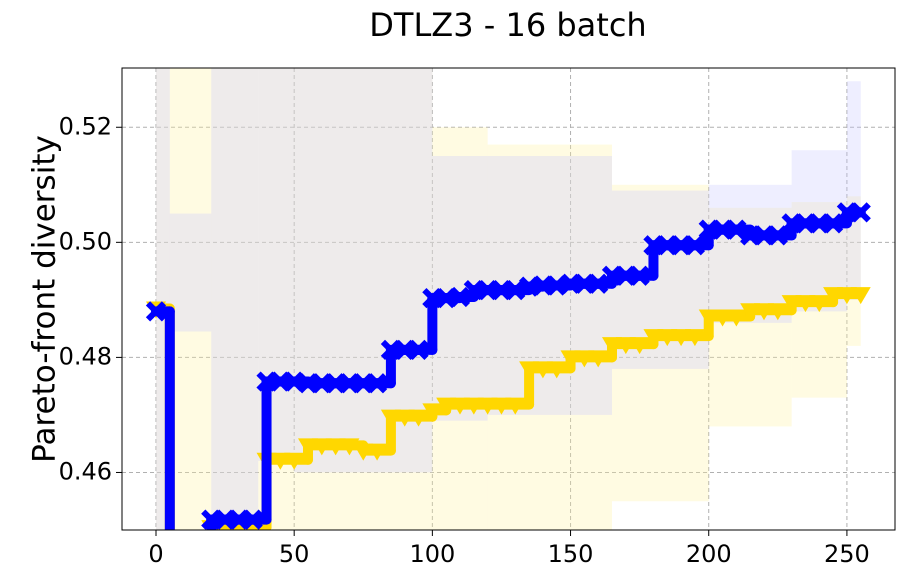 The height and width of the screenshot is (582, 906). Describe the element at coordinates (45, 299) in the screenshot. I see `y-axis-label: Pareto-front diversity` at that location.